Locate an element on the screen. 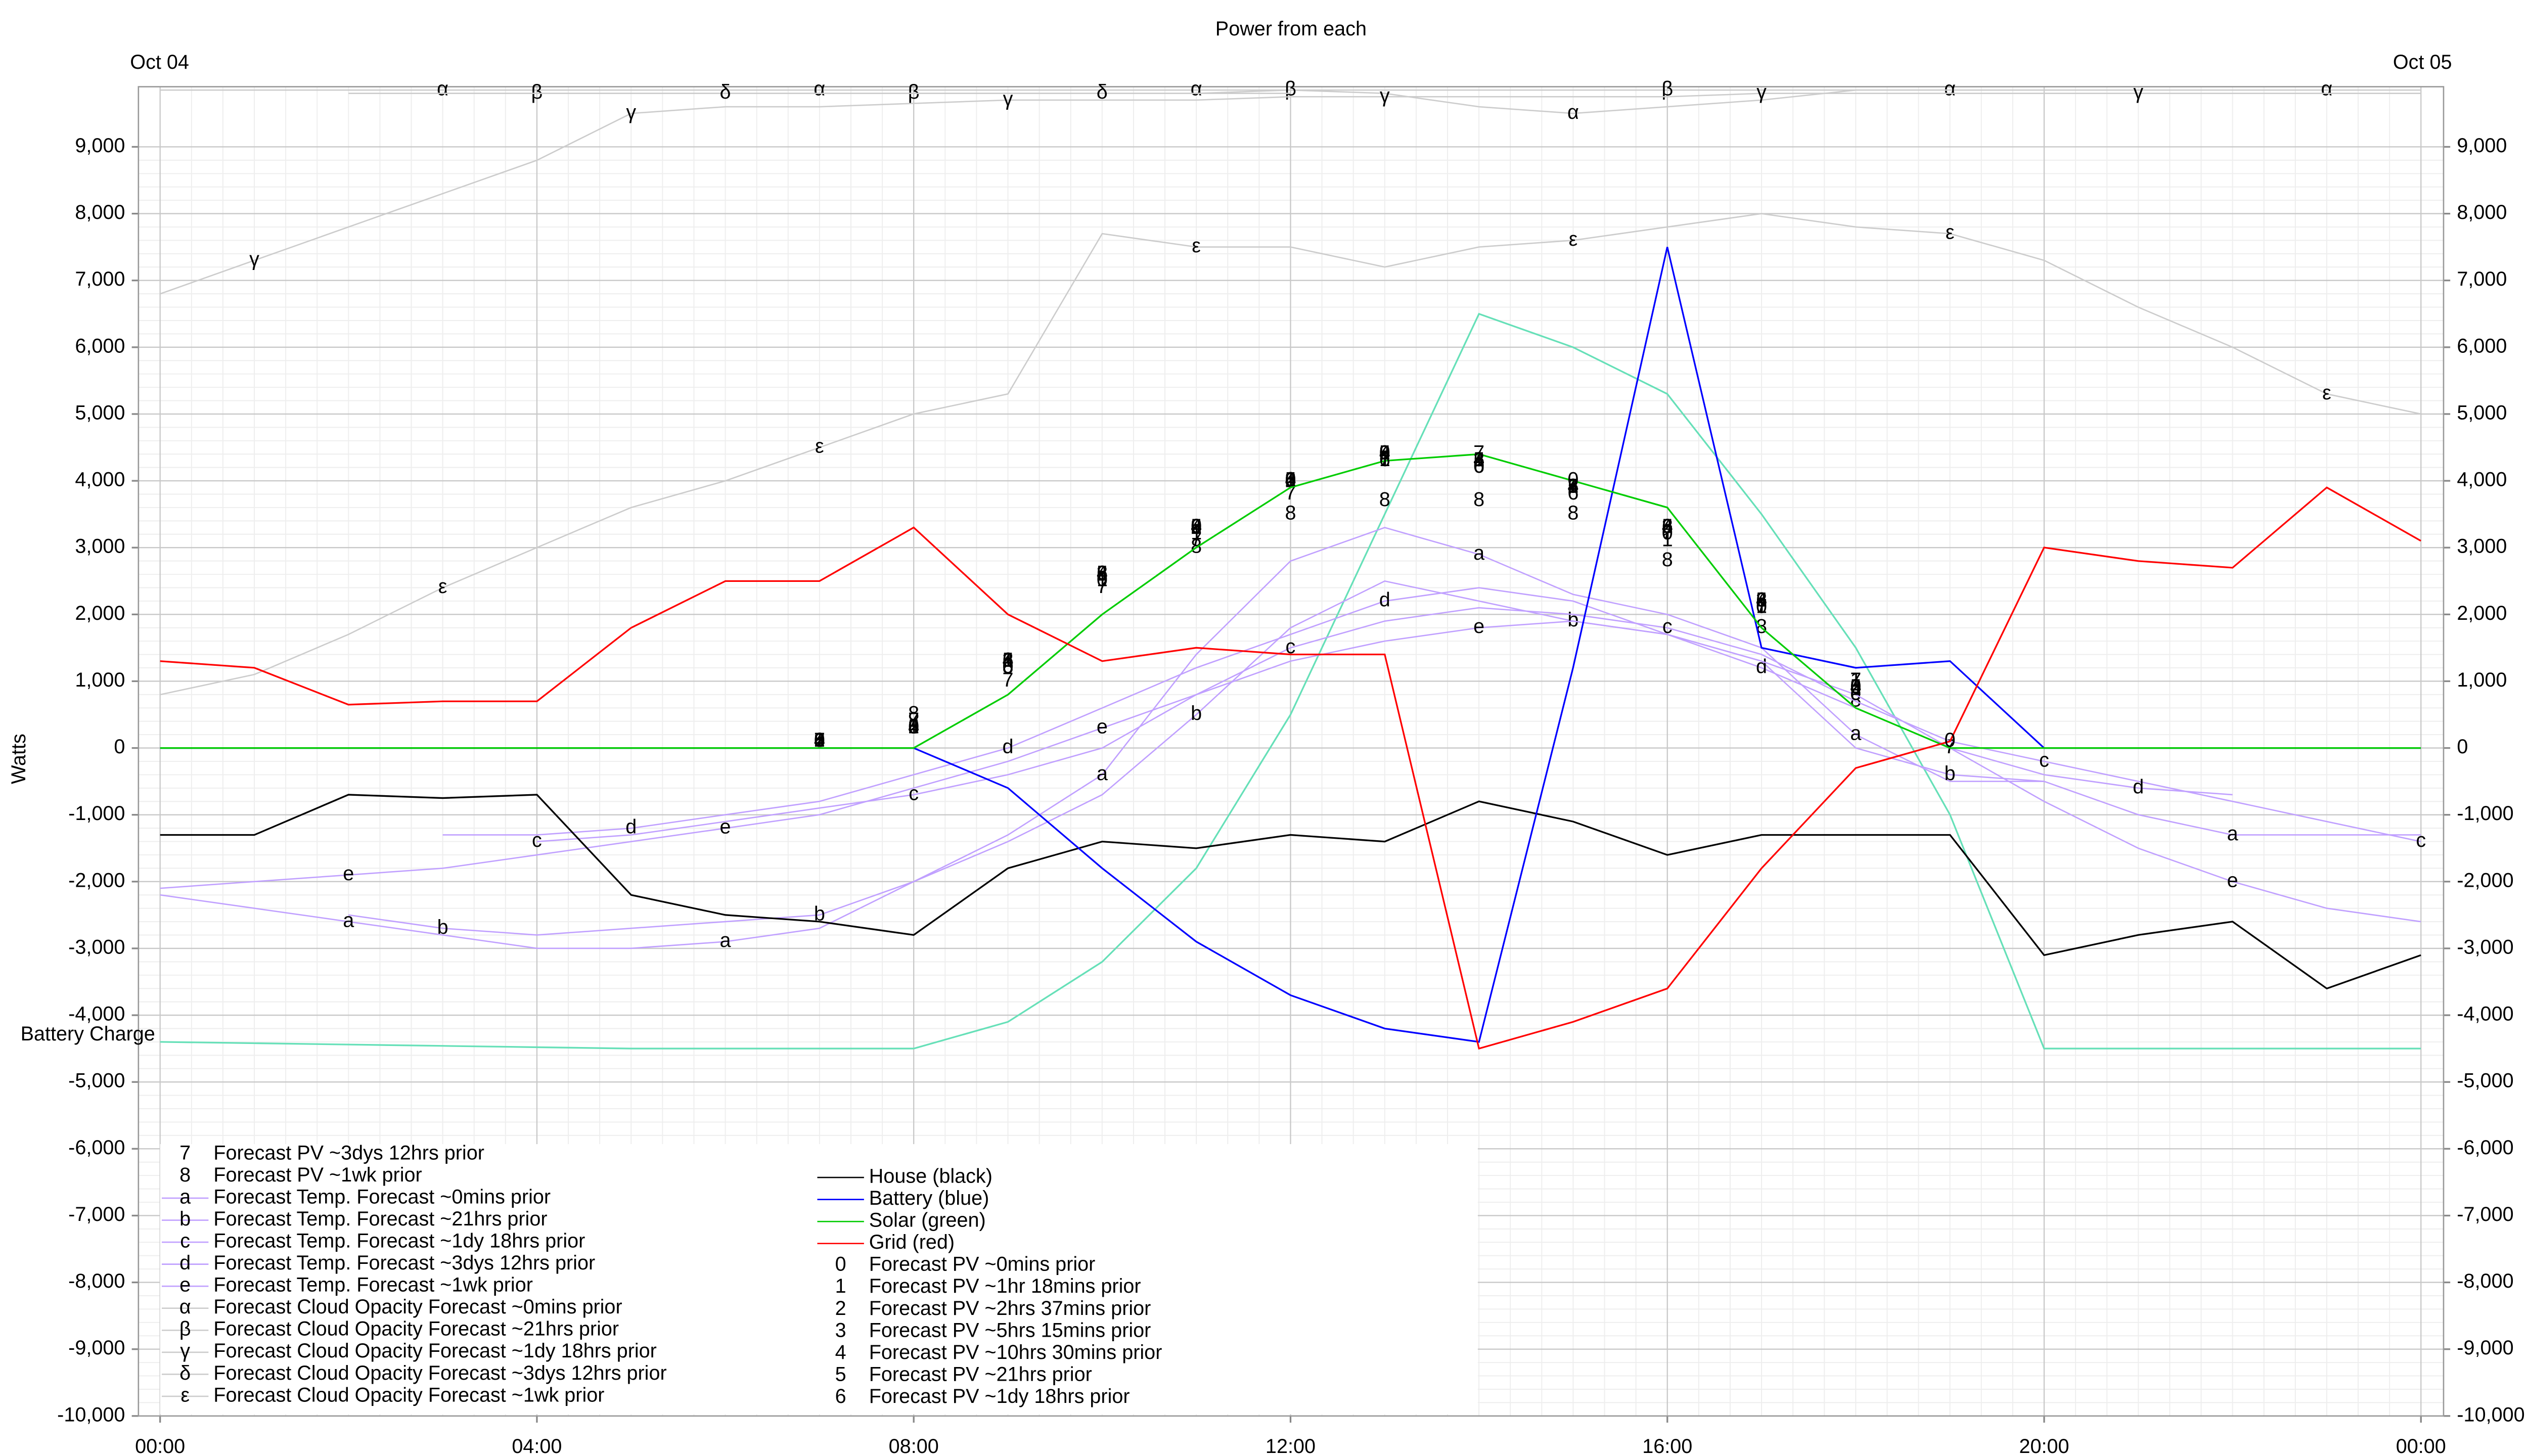 This screenshot has width=2528, height=1456. y2-tick-label: 3,000 is located at coordinates (2482, 546).